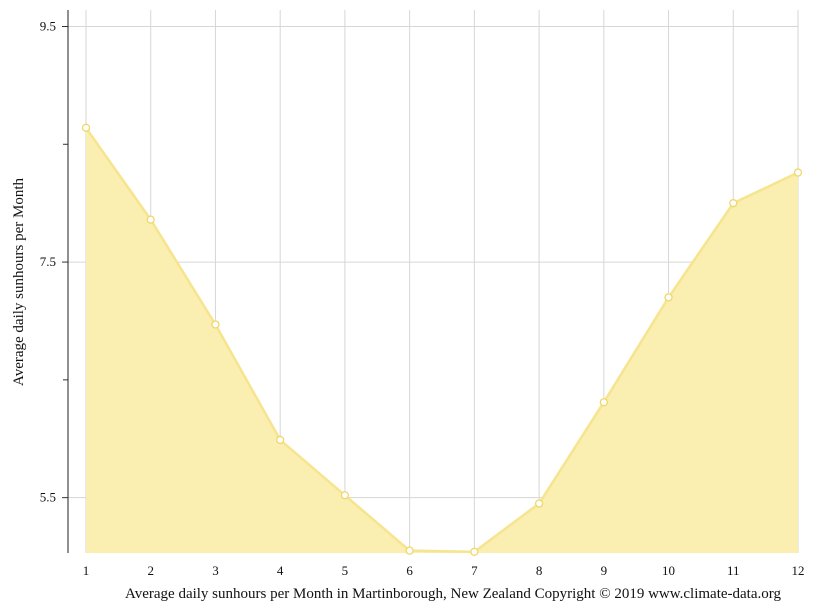 The width and height of the screenshot is (815, 611). What do you see at coordinates (474, 570) in the screenshot?
I see `x-tick-label: 7` at bounding box center [474, 570].